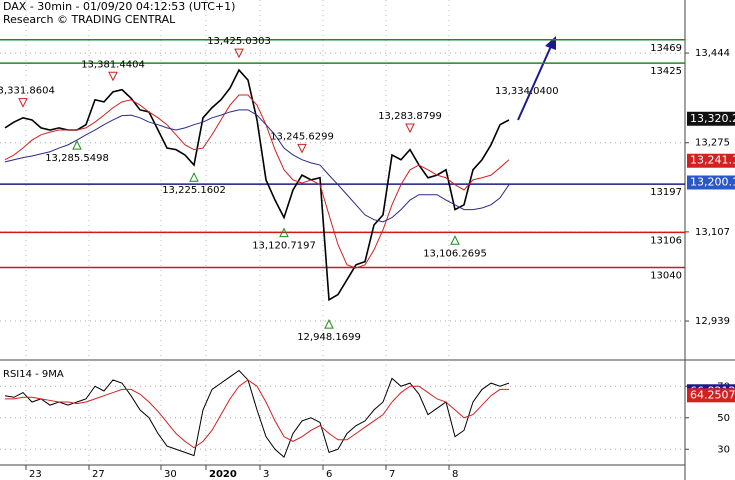 The image size is (735, 480). I want to click on annotation-label: 13,331.8604, so click(27, 91).